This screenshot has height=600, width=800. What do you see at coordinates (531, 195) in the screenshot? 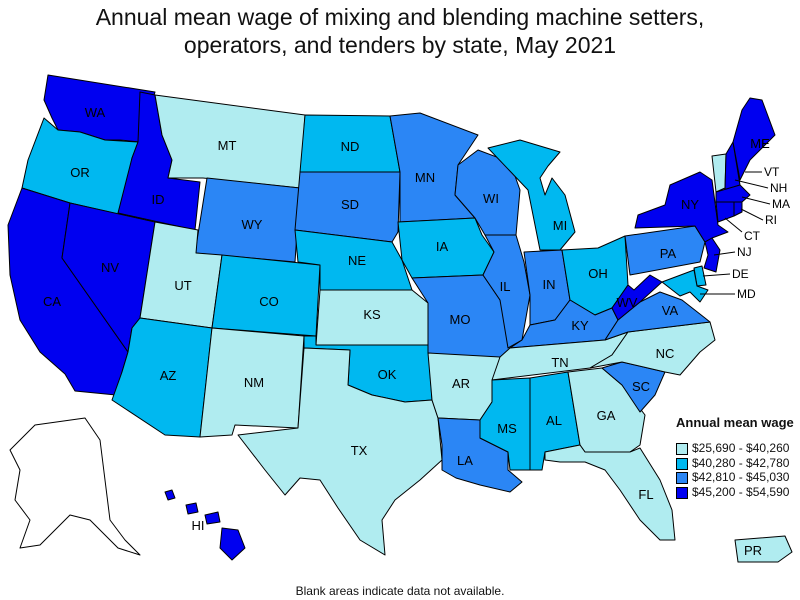
I see `state-MI` at bounding box center [531, 195].